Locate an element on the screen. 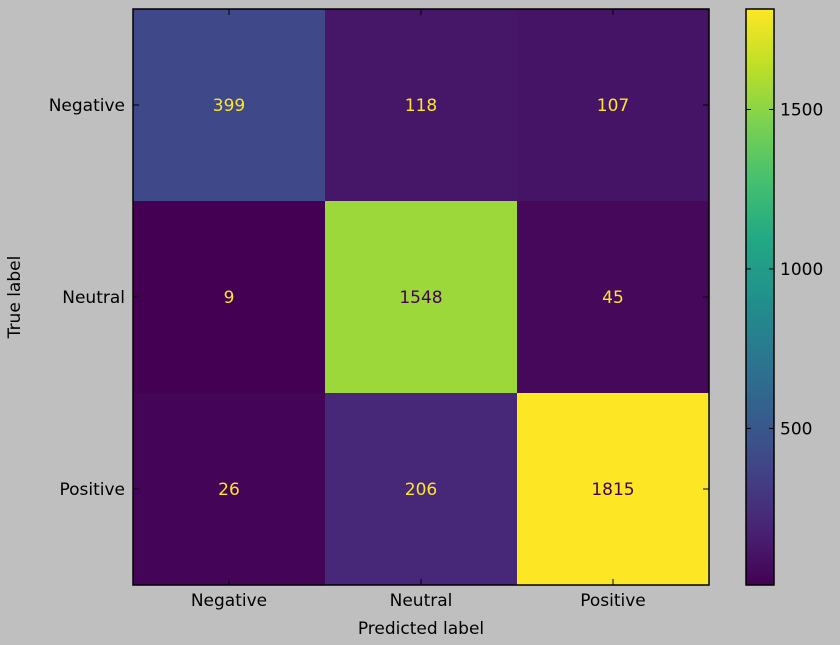  x-tick-label: Positive is located at coordinates (613, 601).